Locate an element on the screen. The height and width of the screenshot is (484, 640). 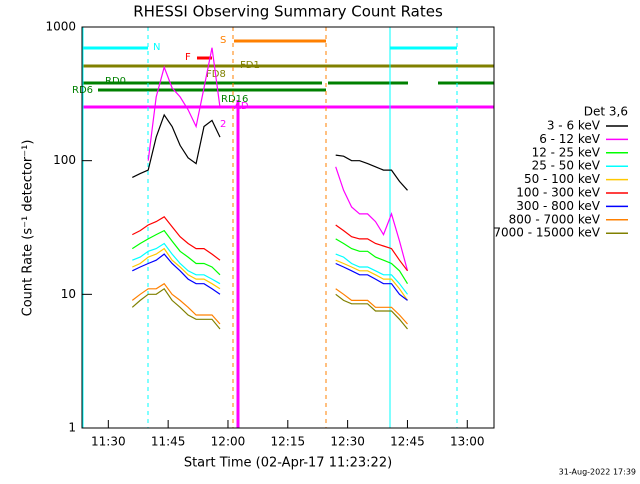
flag-label: 2 is located at coordinates (223, 124).